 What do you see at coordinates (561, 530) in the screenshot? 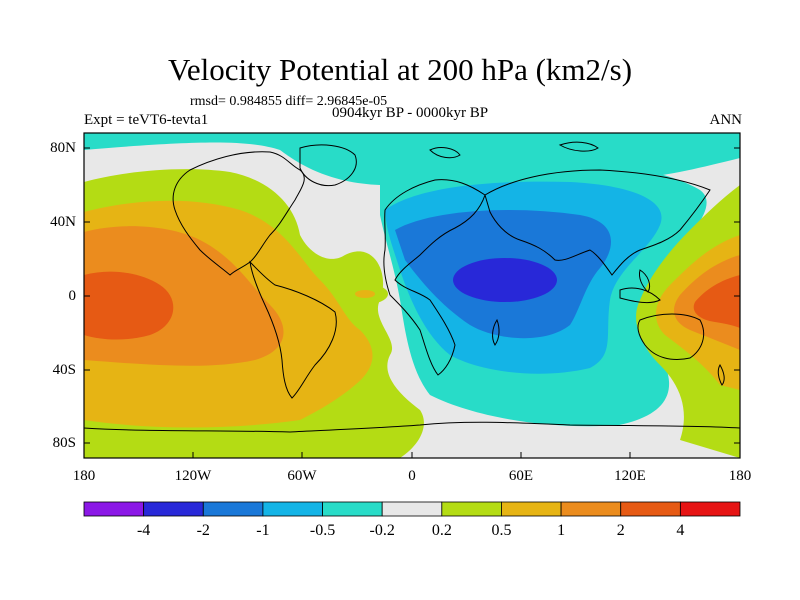
I see `colorbar-label-7: 1` at bounding box center [561, 530].